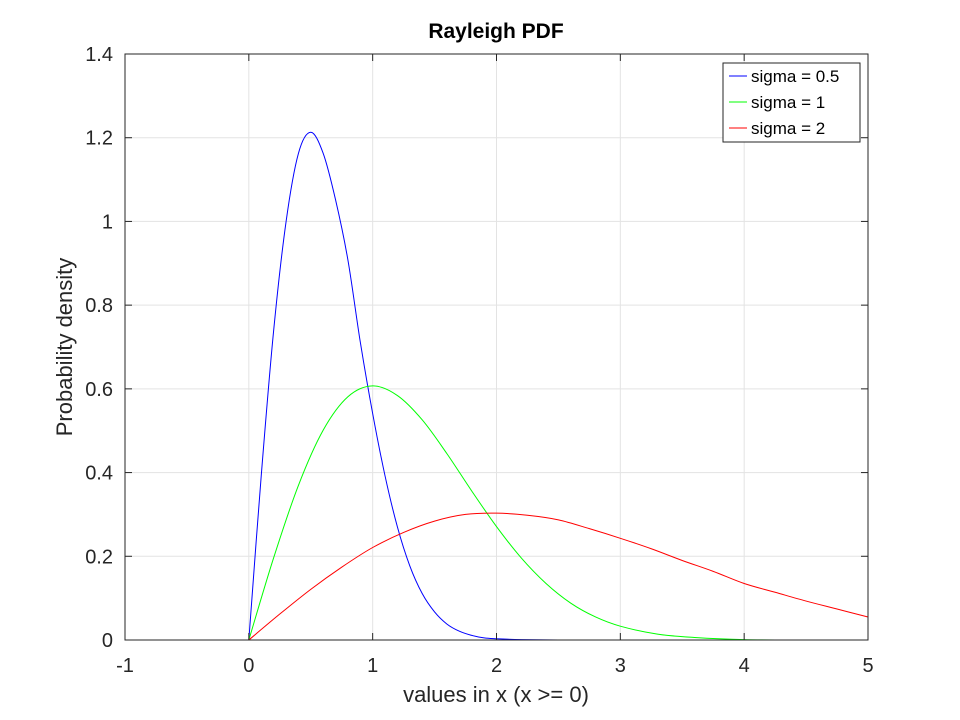 This screenshot has width=960, height=720. What do you see at coordinates (248, 666) in the screenshot?
I see `x-tick-label: 0` at bounding box center [248, 666].